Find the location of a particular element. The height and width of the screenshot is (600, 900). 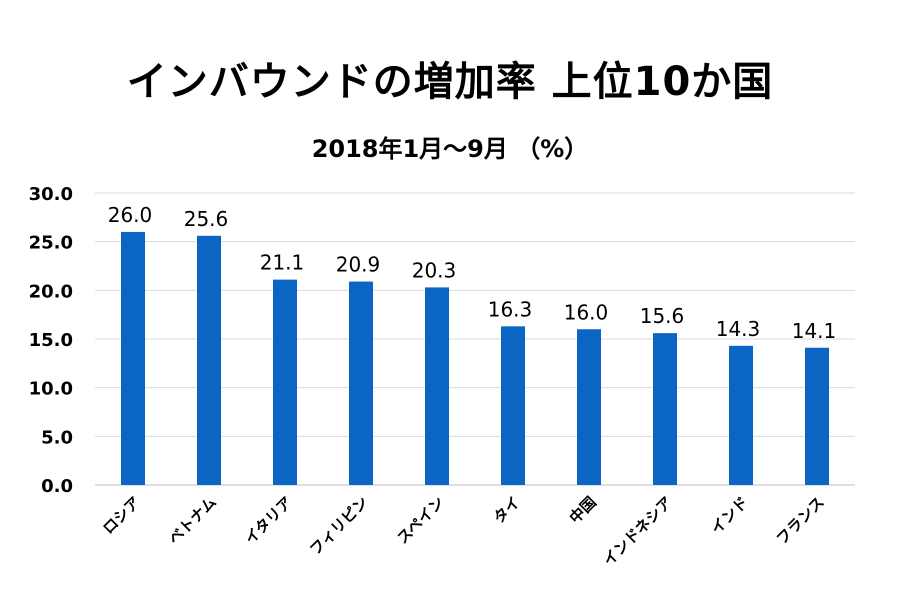

data-label: 25.6 is located at coordinates (206, 219).